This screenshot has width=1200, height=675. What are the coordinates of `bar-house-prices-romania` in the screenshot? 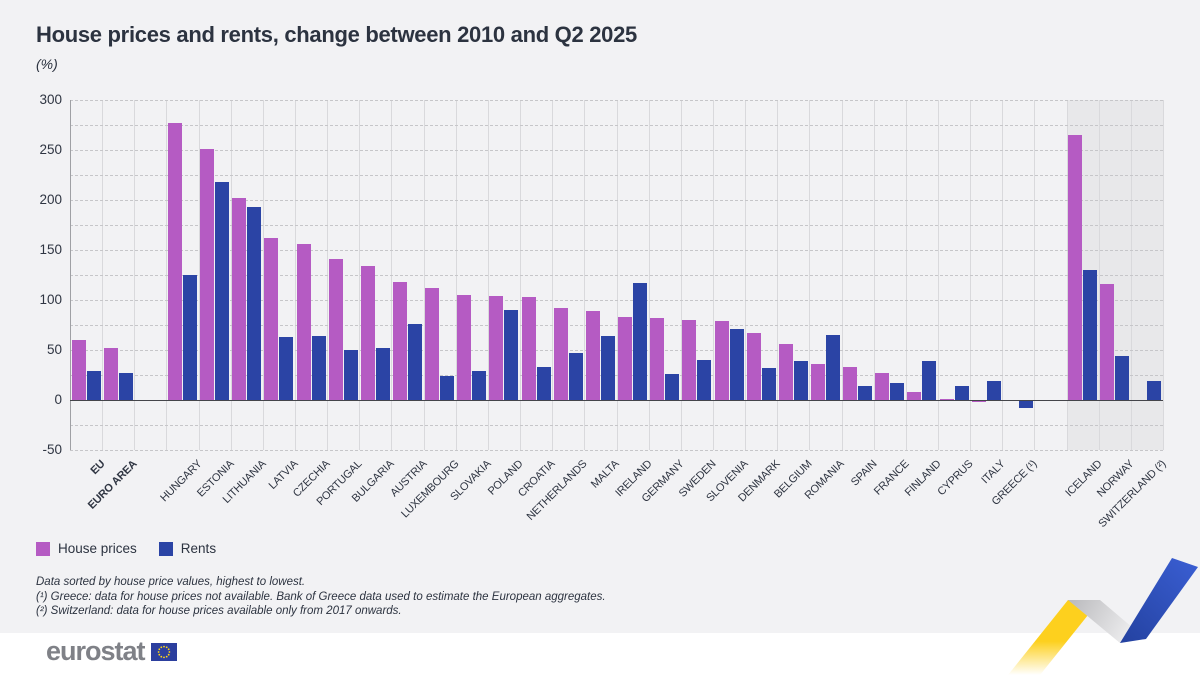 It's located at (817, 382).